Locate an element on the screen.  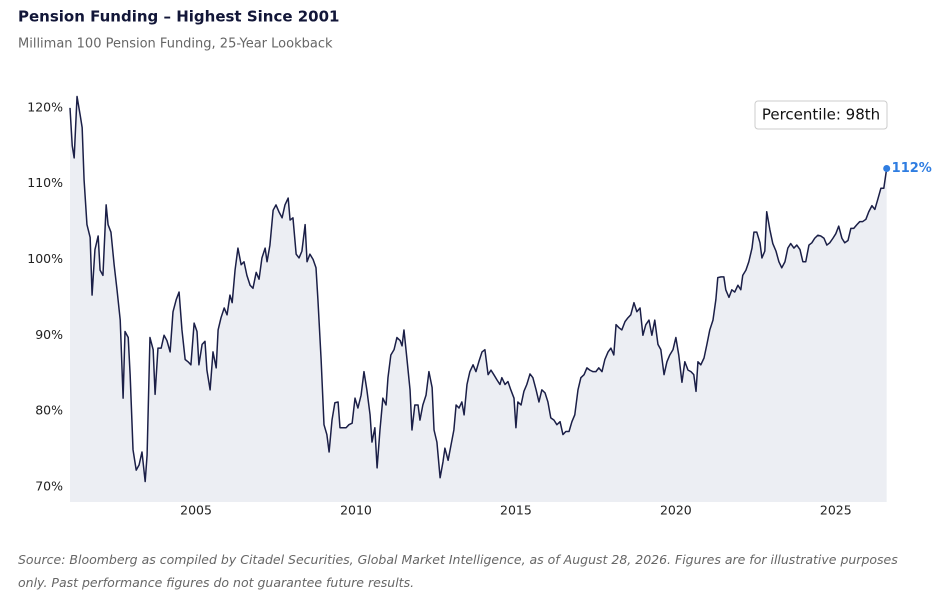
y-tick-label: 100% is located at coordinates (45, 258).